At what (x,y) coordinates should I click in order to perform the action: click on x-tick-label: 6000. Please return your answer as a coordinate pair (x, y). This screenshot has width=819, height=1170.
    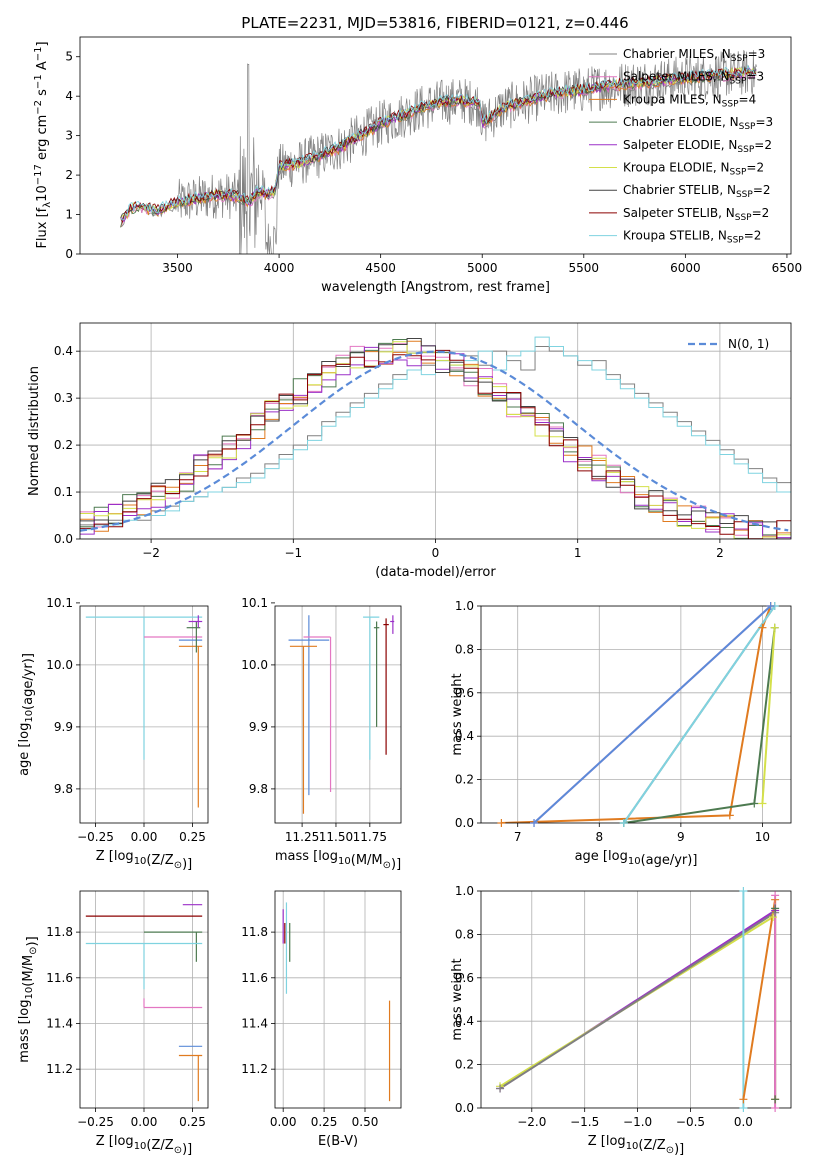
    Looking at the image, I should click on (685, 268).